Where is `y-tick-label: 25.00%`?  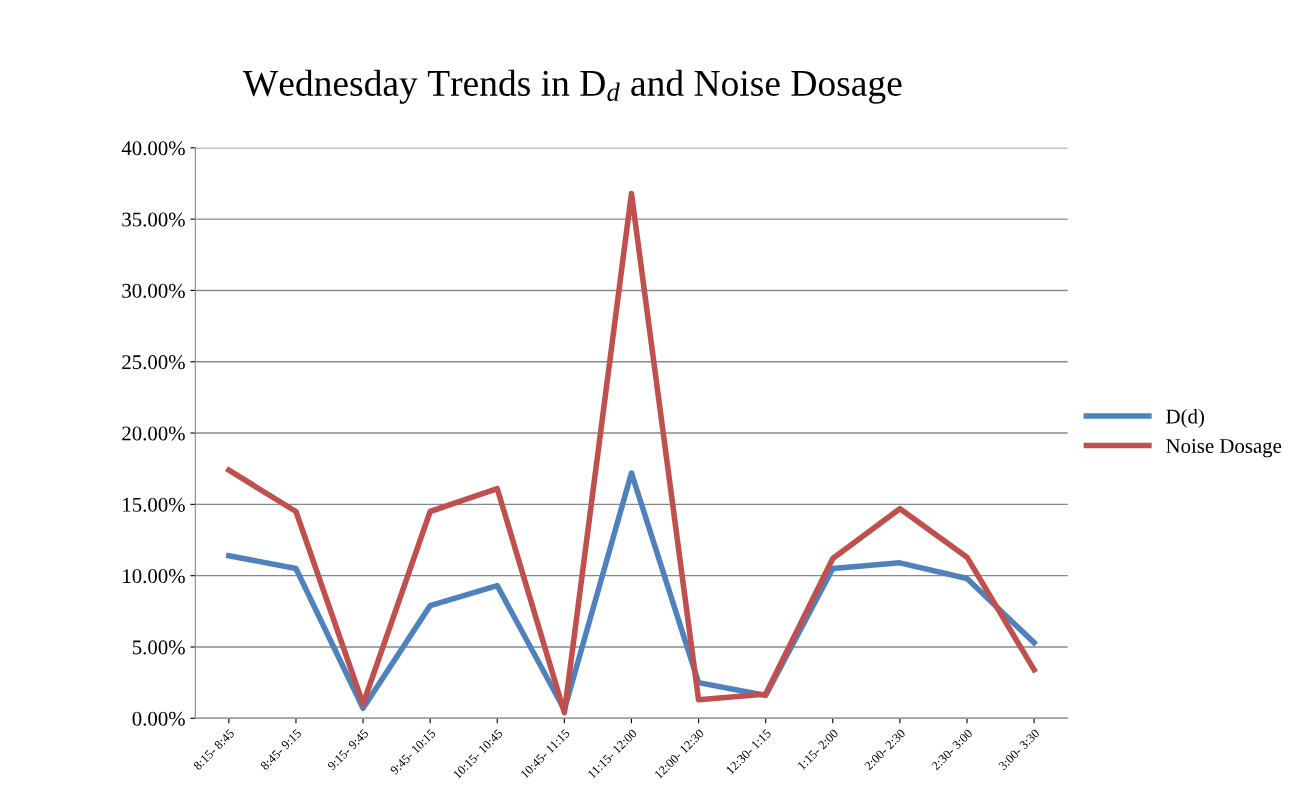 y-tick-label: 25.00% is located at coordinates (153, 362).